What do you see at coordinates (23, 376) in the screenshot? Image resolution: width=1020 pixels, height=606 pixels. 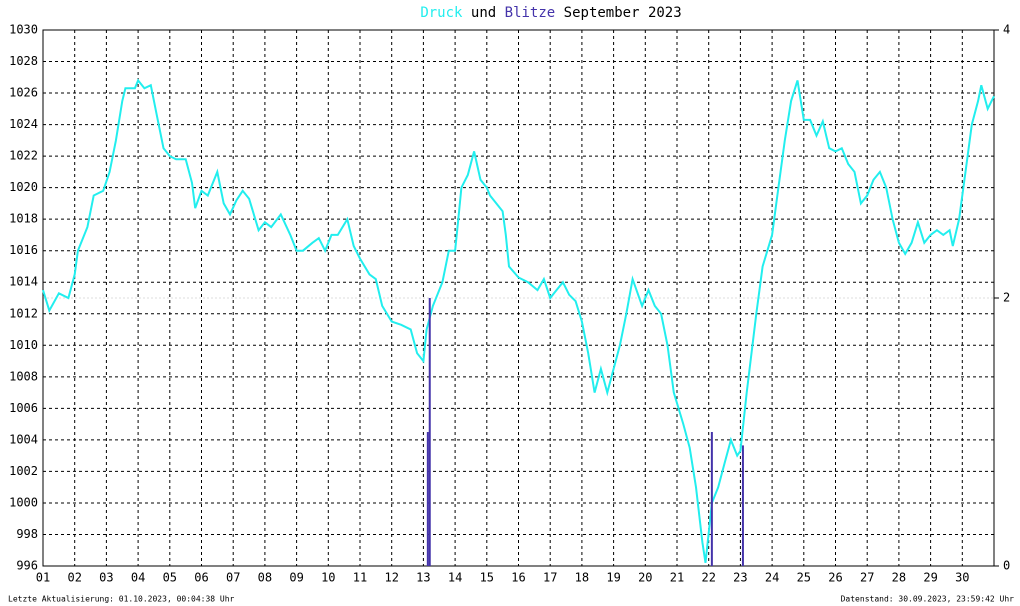 I see `y-tick-label: 1008` at bounding box center [23, 376].